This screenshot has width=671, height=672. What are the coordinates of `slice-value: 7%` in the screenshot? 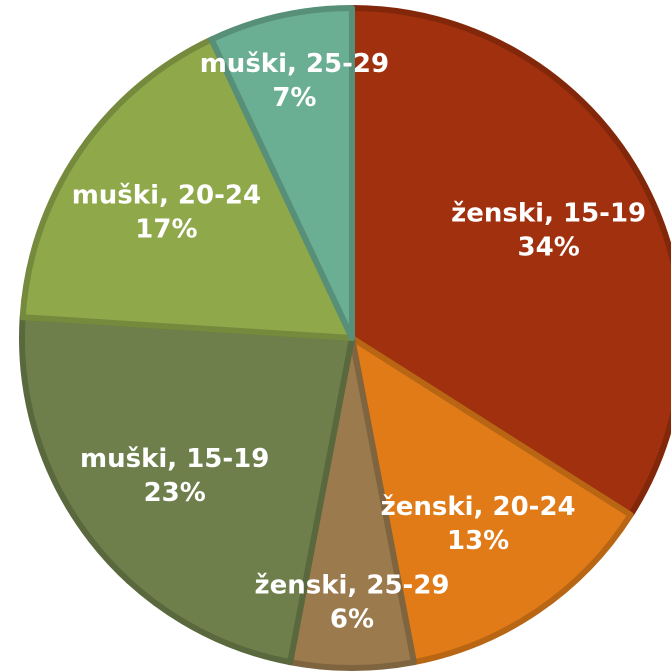 It's located at (294, 98).